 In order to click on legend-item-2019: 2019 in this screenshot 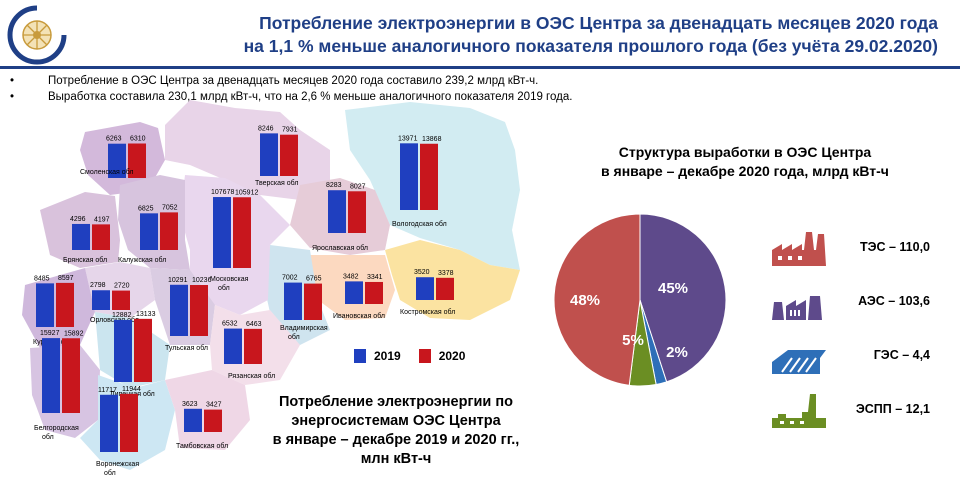, I will do `click(377, 356)`.